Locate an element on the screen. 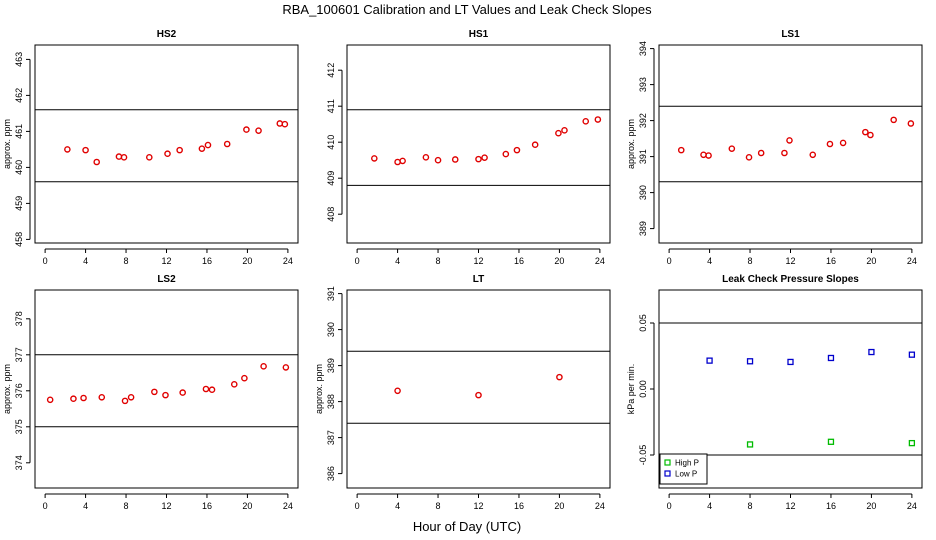 Image resolution: width=936 pixels, height=540 pixels. y-tick-label: 374 is located at coordinates (19, 462).